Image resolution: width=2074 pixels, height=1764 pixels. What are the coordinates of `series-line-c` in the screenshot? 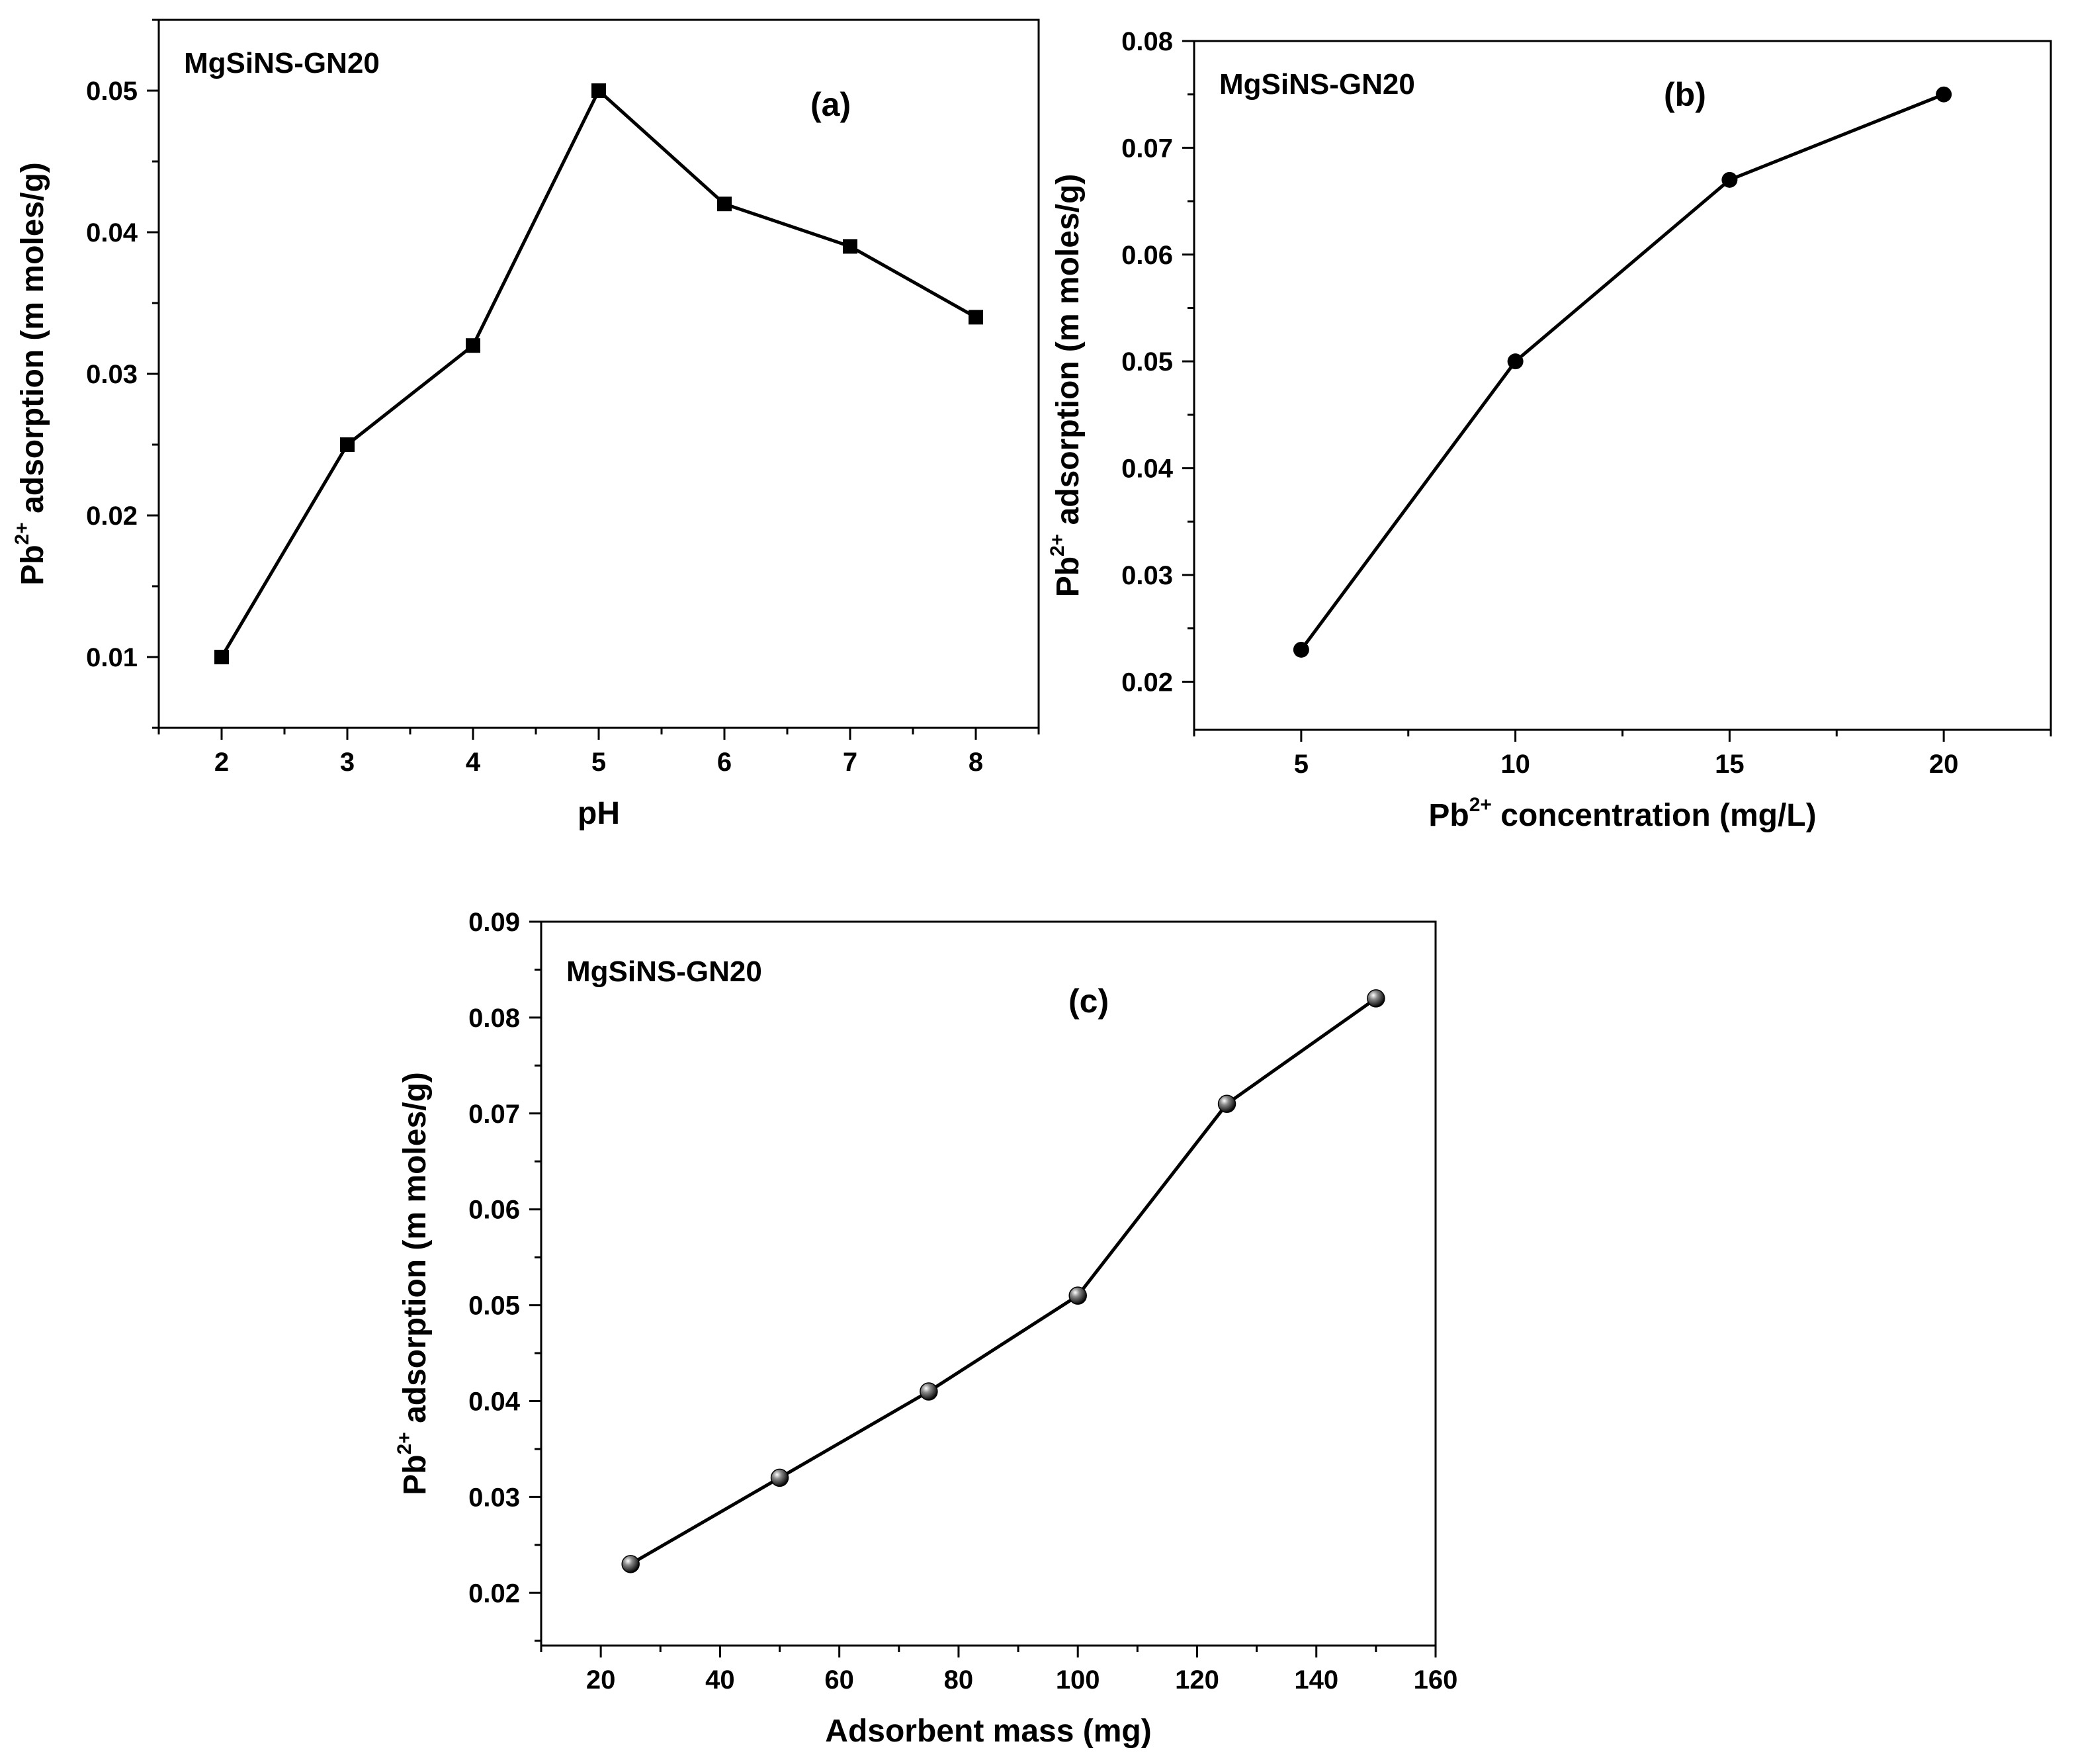 It's located at (1003, 1281).